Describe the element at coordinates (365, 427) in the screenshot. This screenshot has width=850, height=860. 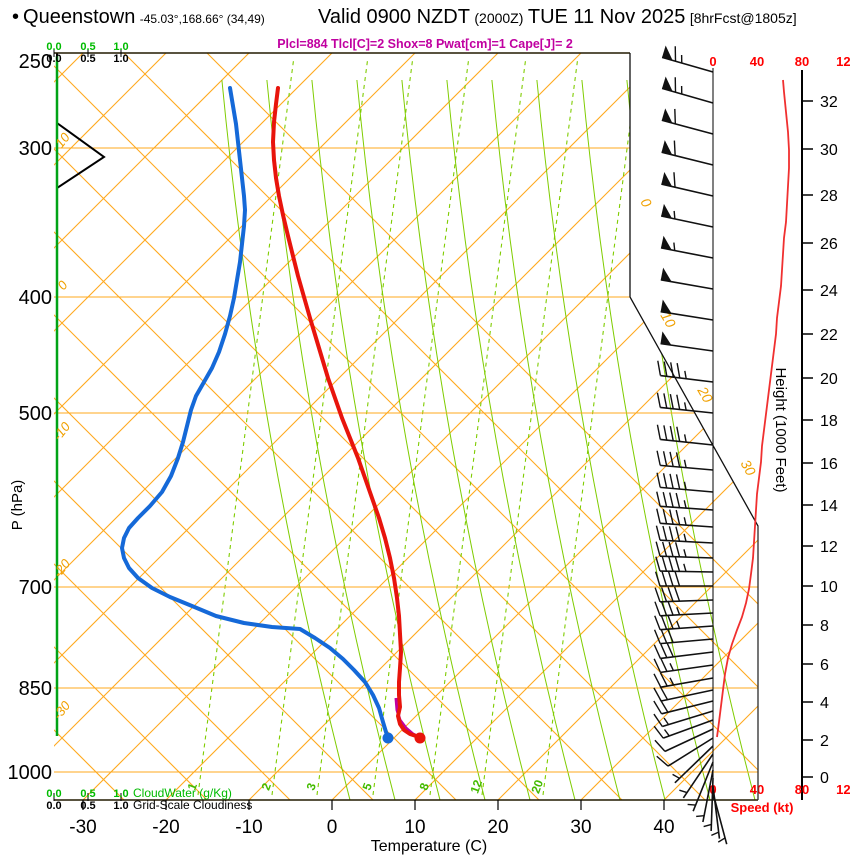
I see `mixing-ratio-line` at that location.